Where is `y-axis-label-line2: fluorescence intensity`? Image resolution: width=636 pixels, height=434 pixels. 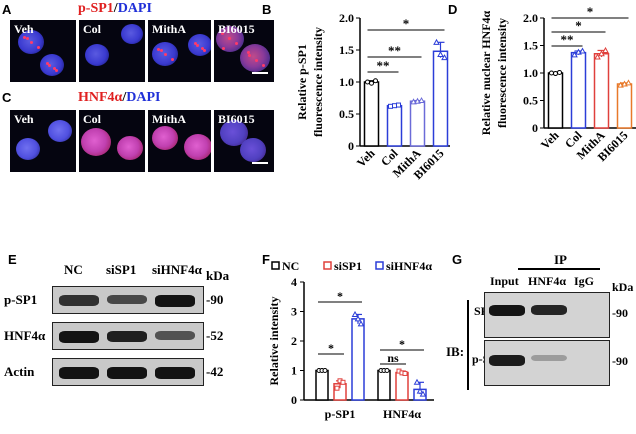
y-axis-label-line2: fluorescence intensity is located at coordinates (502, 73).